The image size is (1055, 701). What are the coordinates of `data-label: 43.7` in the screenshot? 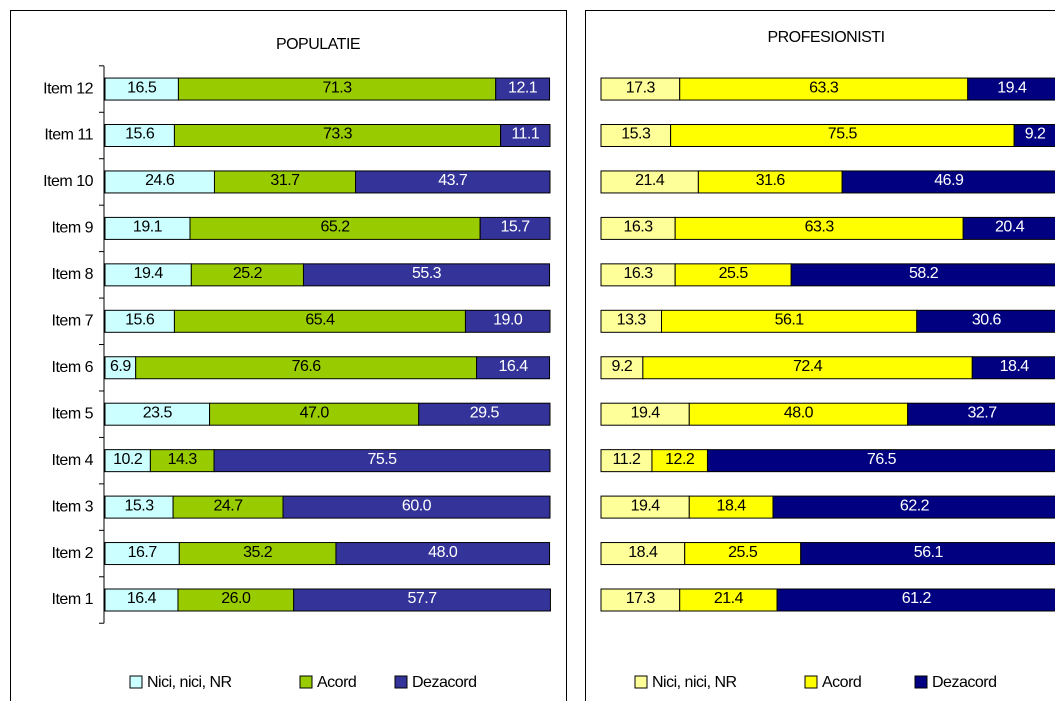 It's located at (453, 180).